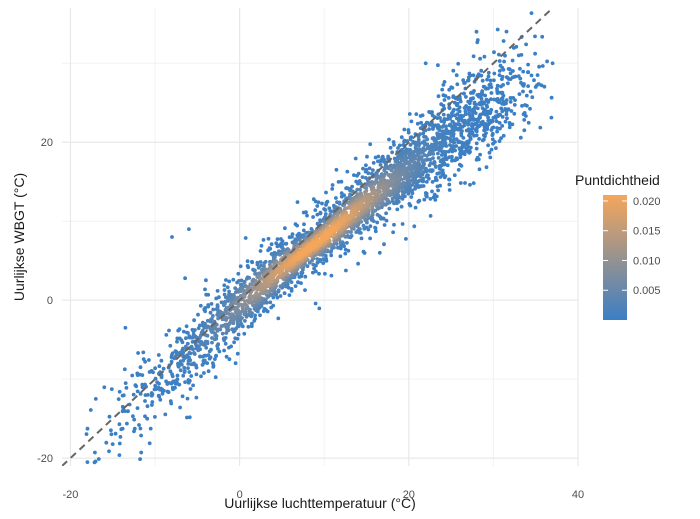  Describe the element at coordinates (409, 495) in the screenshot. I see `x-tick-label: 20` at that location.